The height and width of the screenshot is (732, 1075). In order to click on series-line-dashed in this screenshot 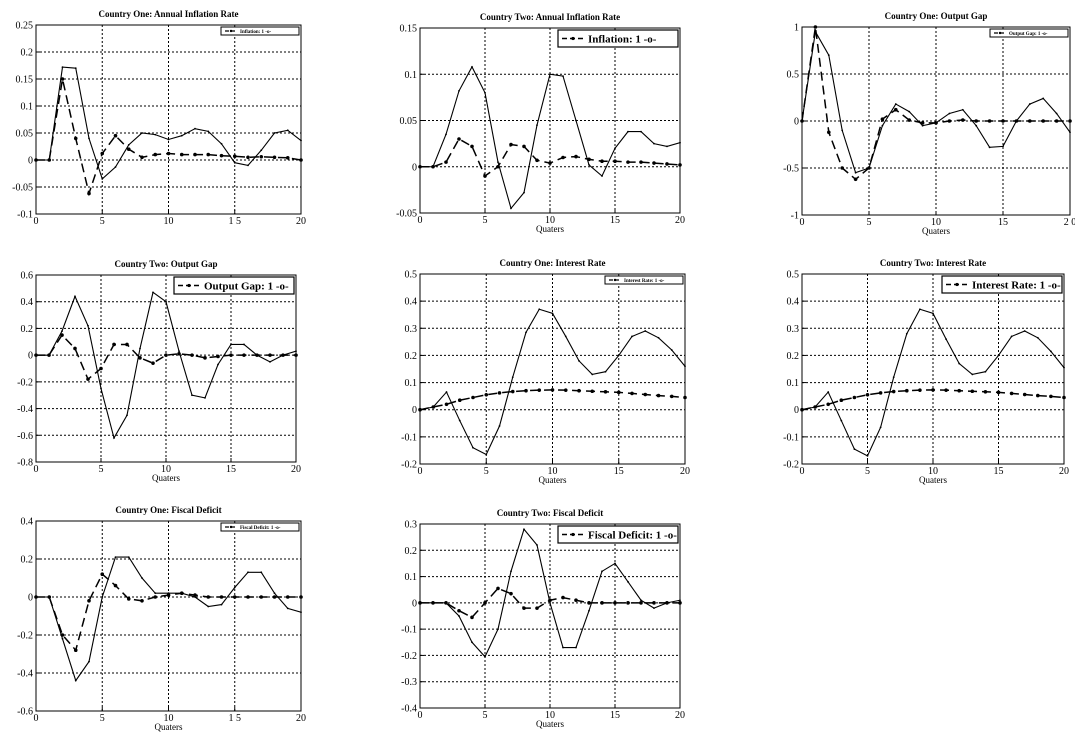, I will do `click(168, 137)`.